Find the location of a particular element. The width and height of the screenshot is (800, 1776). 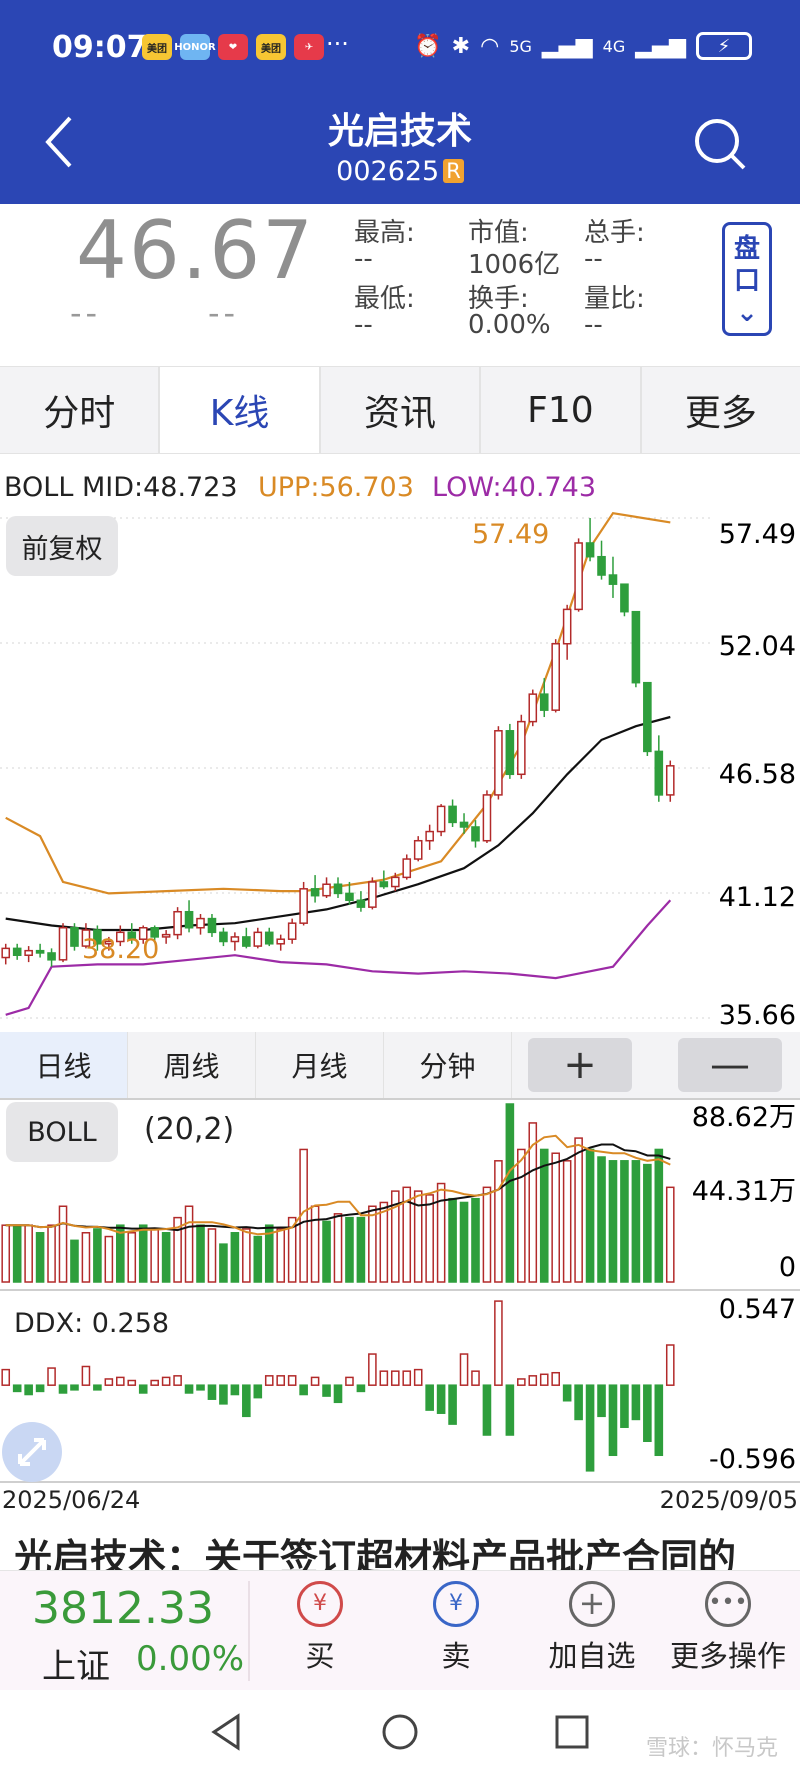

search-icon is located at coordinates (720, 144).